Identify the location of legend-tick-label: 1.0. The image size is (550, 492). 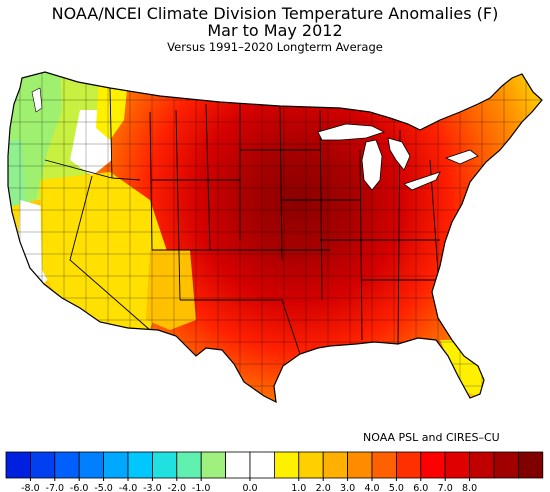
(298, 487).